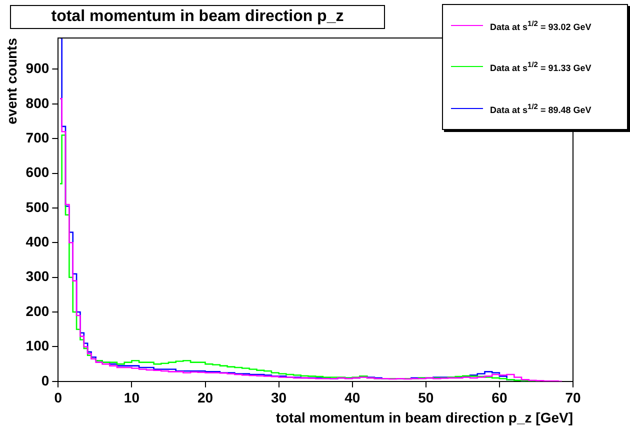 This screenshot has height=429, width=630. Describe the element at coordinates (45, 380) in the screenshot. I see `y-tick-label: 0` at that location.